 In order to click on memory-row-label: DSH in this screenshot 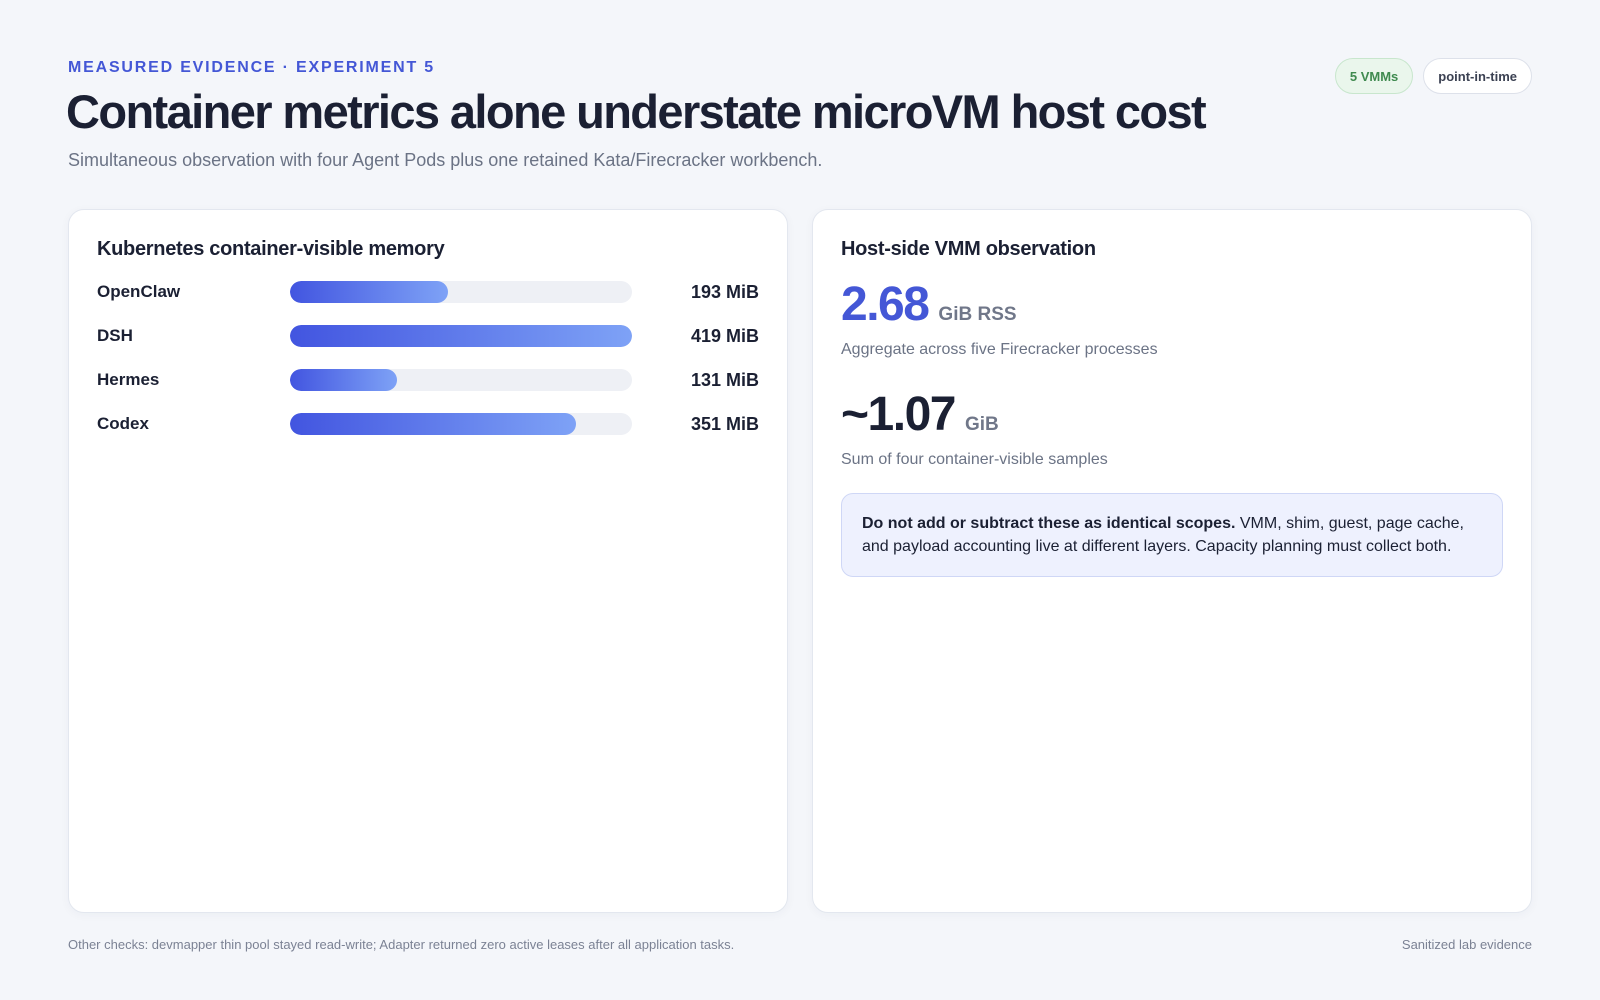, I will do `click(115, 335)`.